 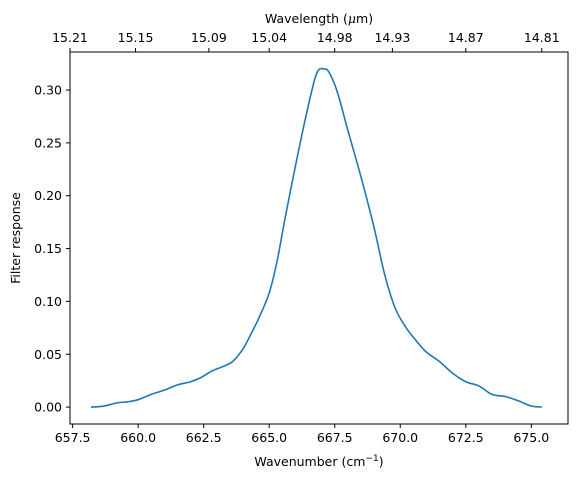 I want to click on top-x-tick-label: 14.87, so click(x=466, y=37).